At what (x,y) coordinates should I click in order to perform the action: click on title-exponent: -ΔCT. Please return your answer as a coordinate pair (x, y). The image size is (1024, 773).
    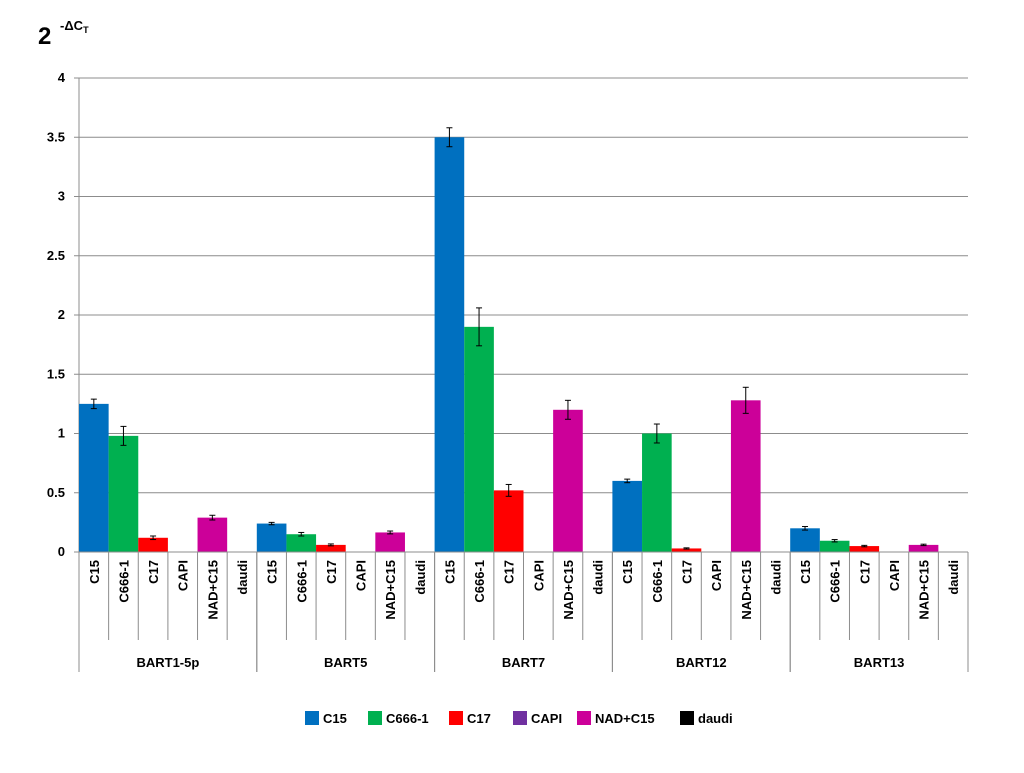
    Looking at the image, I should click on (74, 26).